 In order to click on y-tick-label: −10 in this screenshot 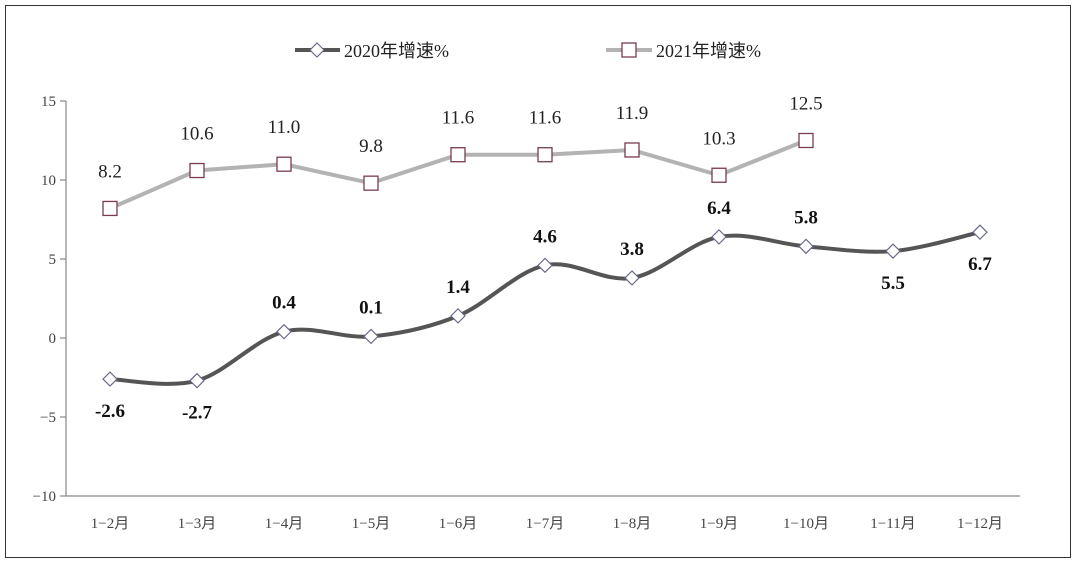, I will do `click(44, 497)`.